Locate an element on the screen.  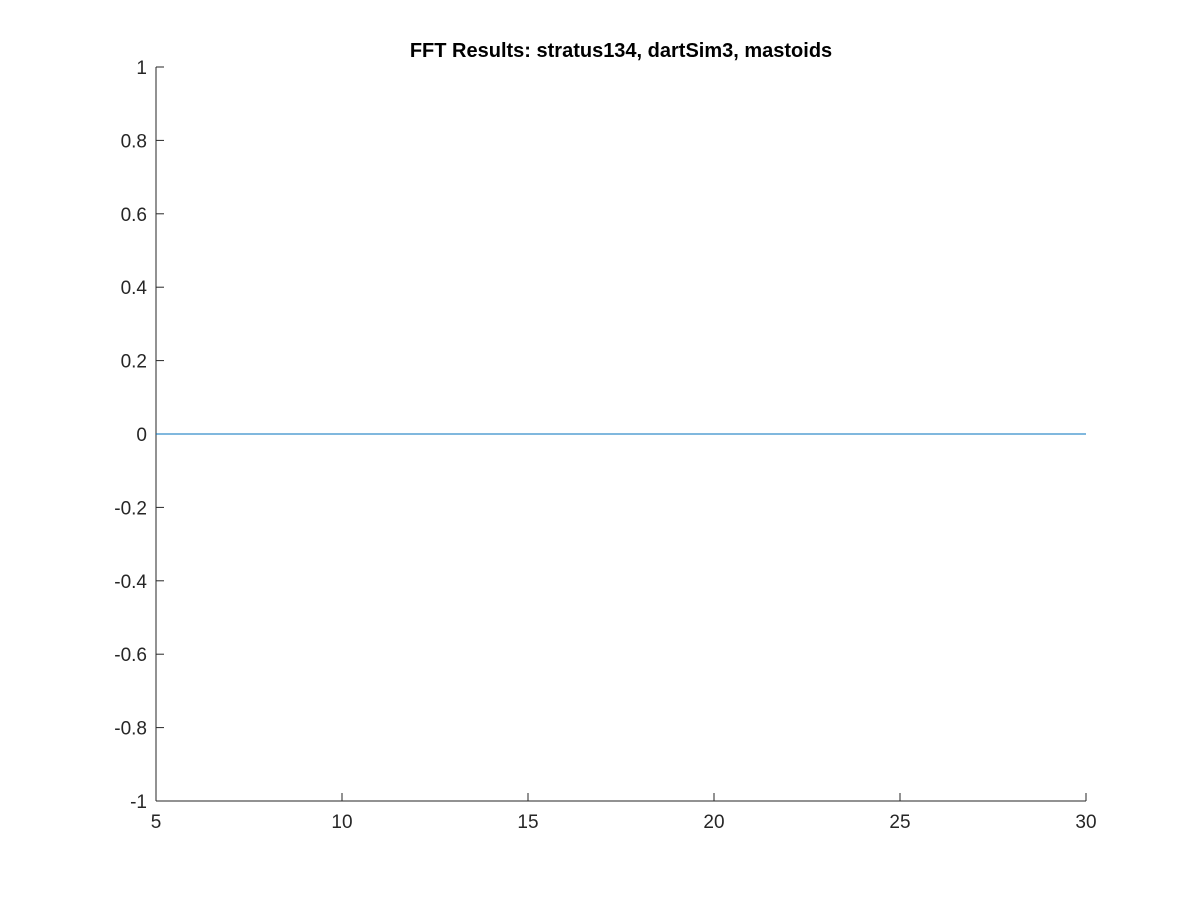
y-tick-label: -0.4 is located at coordinates (130, 582).